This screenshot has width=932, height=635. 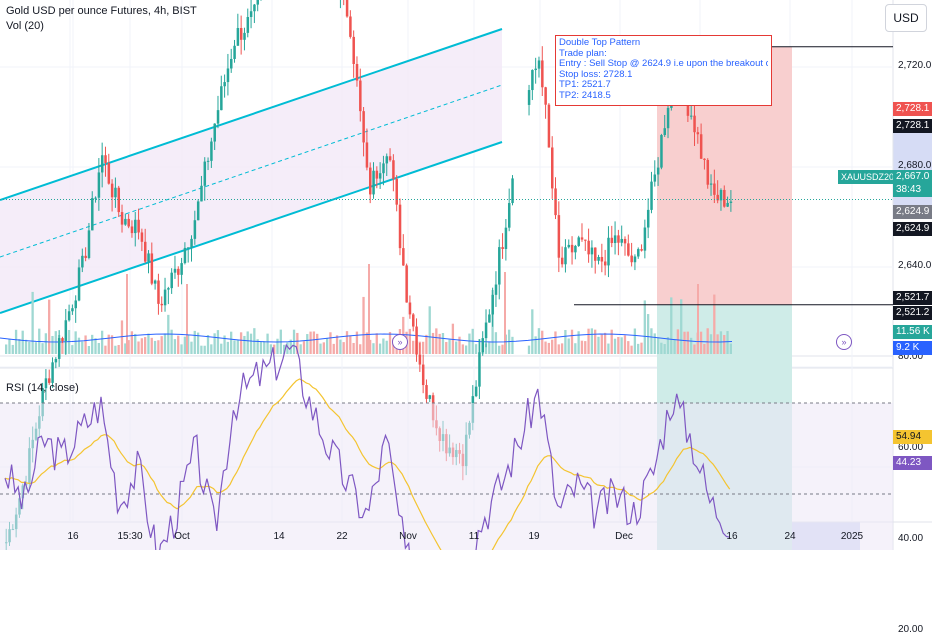 What do you see at coordinates (912, 212) in the screenshot?
I see `entry-price-tag: 2,624.9` at bounding box center [912, 212].